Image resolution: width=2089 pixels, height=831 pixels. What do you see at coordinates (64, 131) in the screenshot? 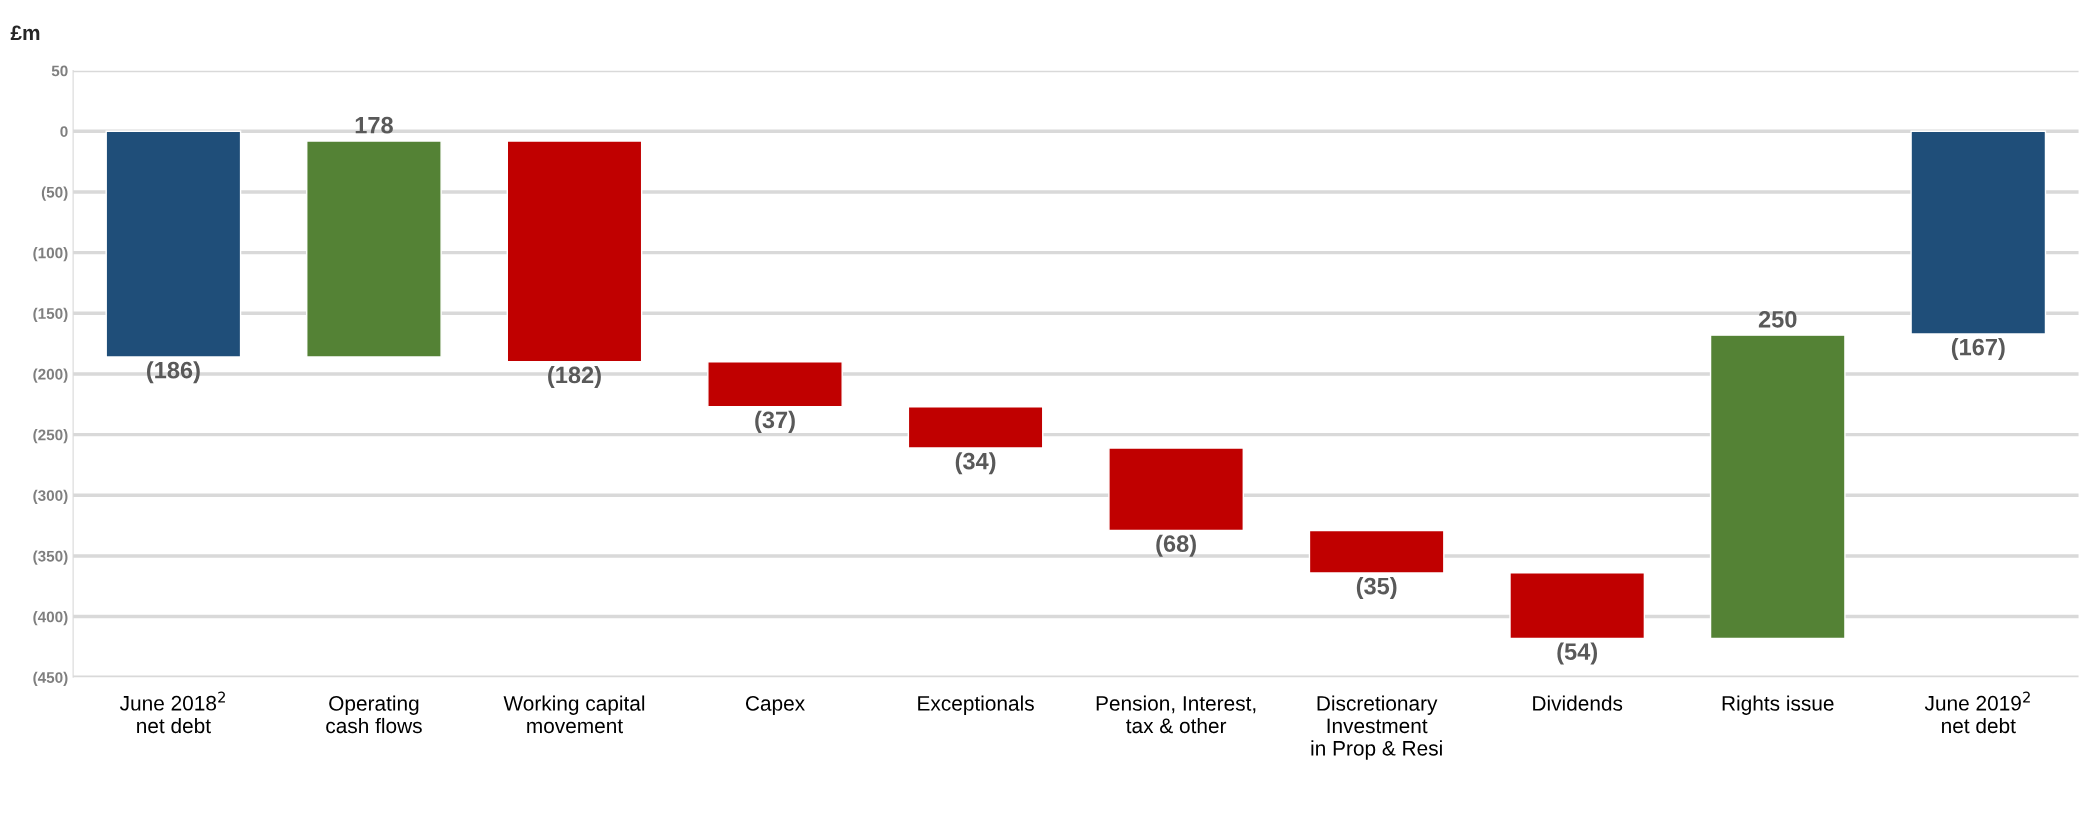
I see `y-tick-label: 0` at bounding box center [64, 131].